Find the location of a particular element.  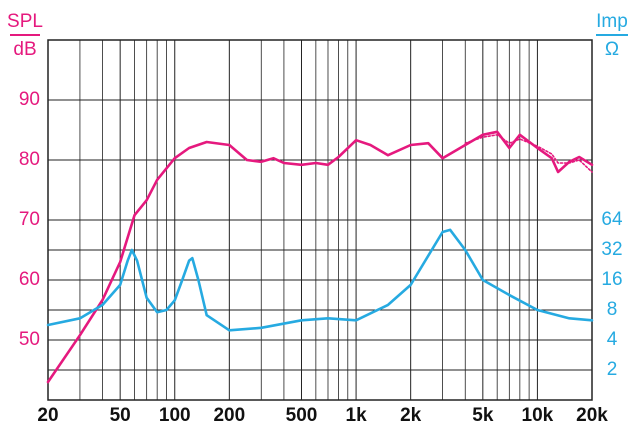

x-tick-label: 10k is located at coordinates (538, 415).